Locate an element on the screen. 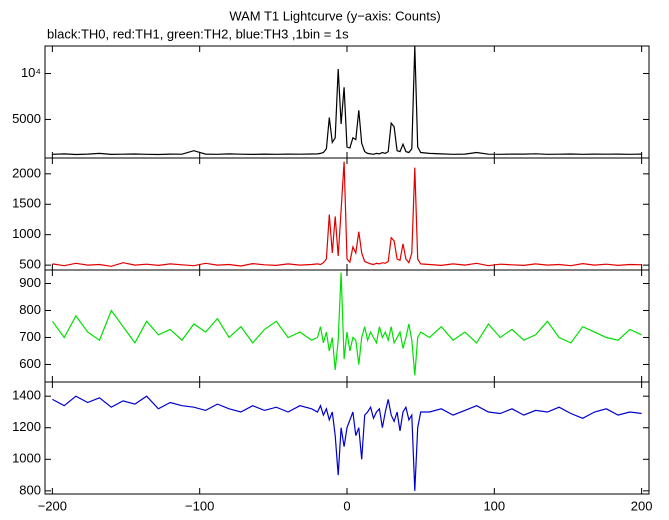 This screenshot has width=669, height=520. x-tick-label: −200 is located at coordinates (52, 505).